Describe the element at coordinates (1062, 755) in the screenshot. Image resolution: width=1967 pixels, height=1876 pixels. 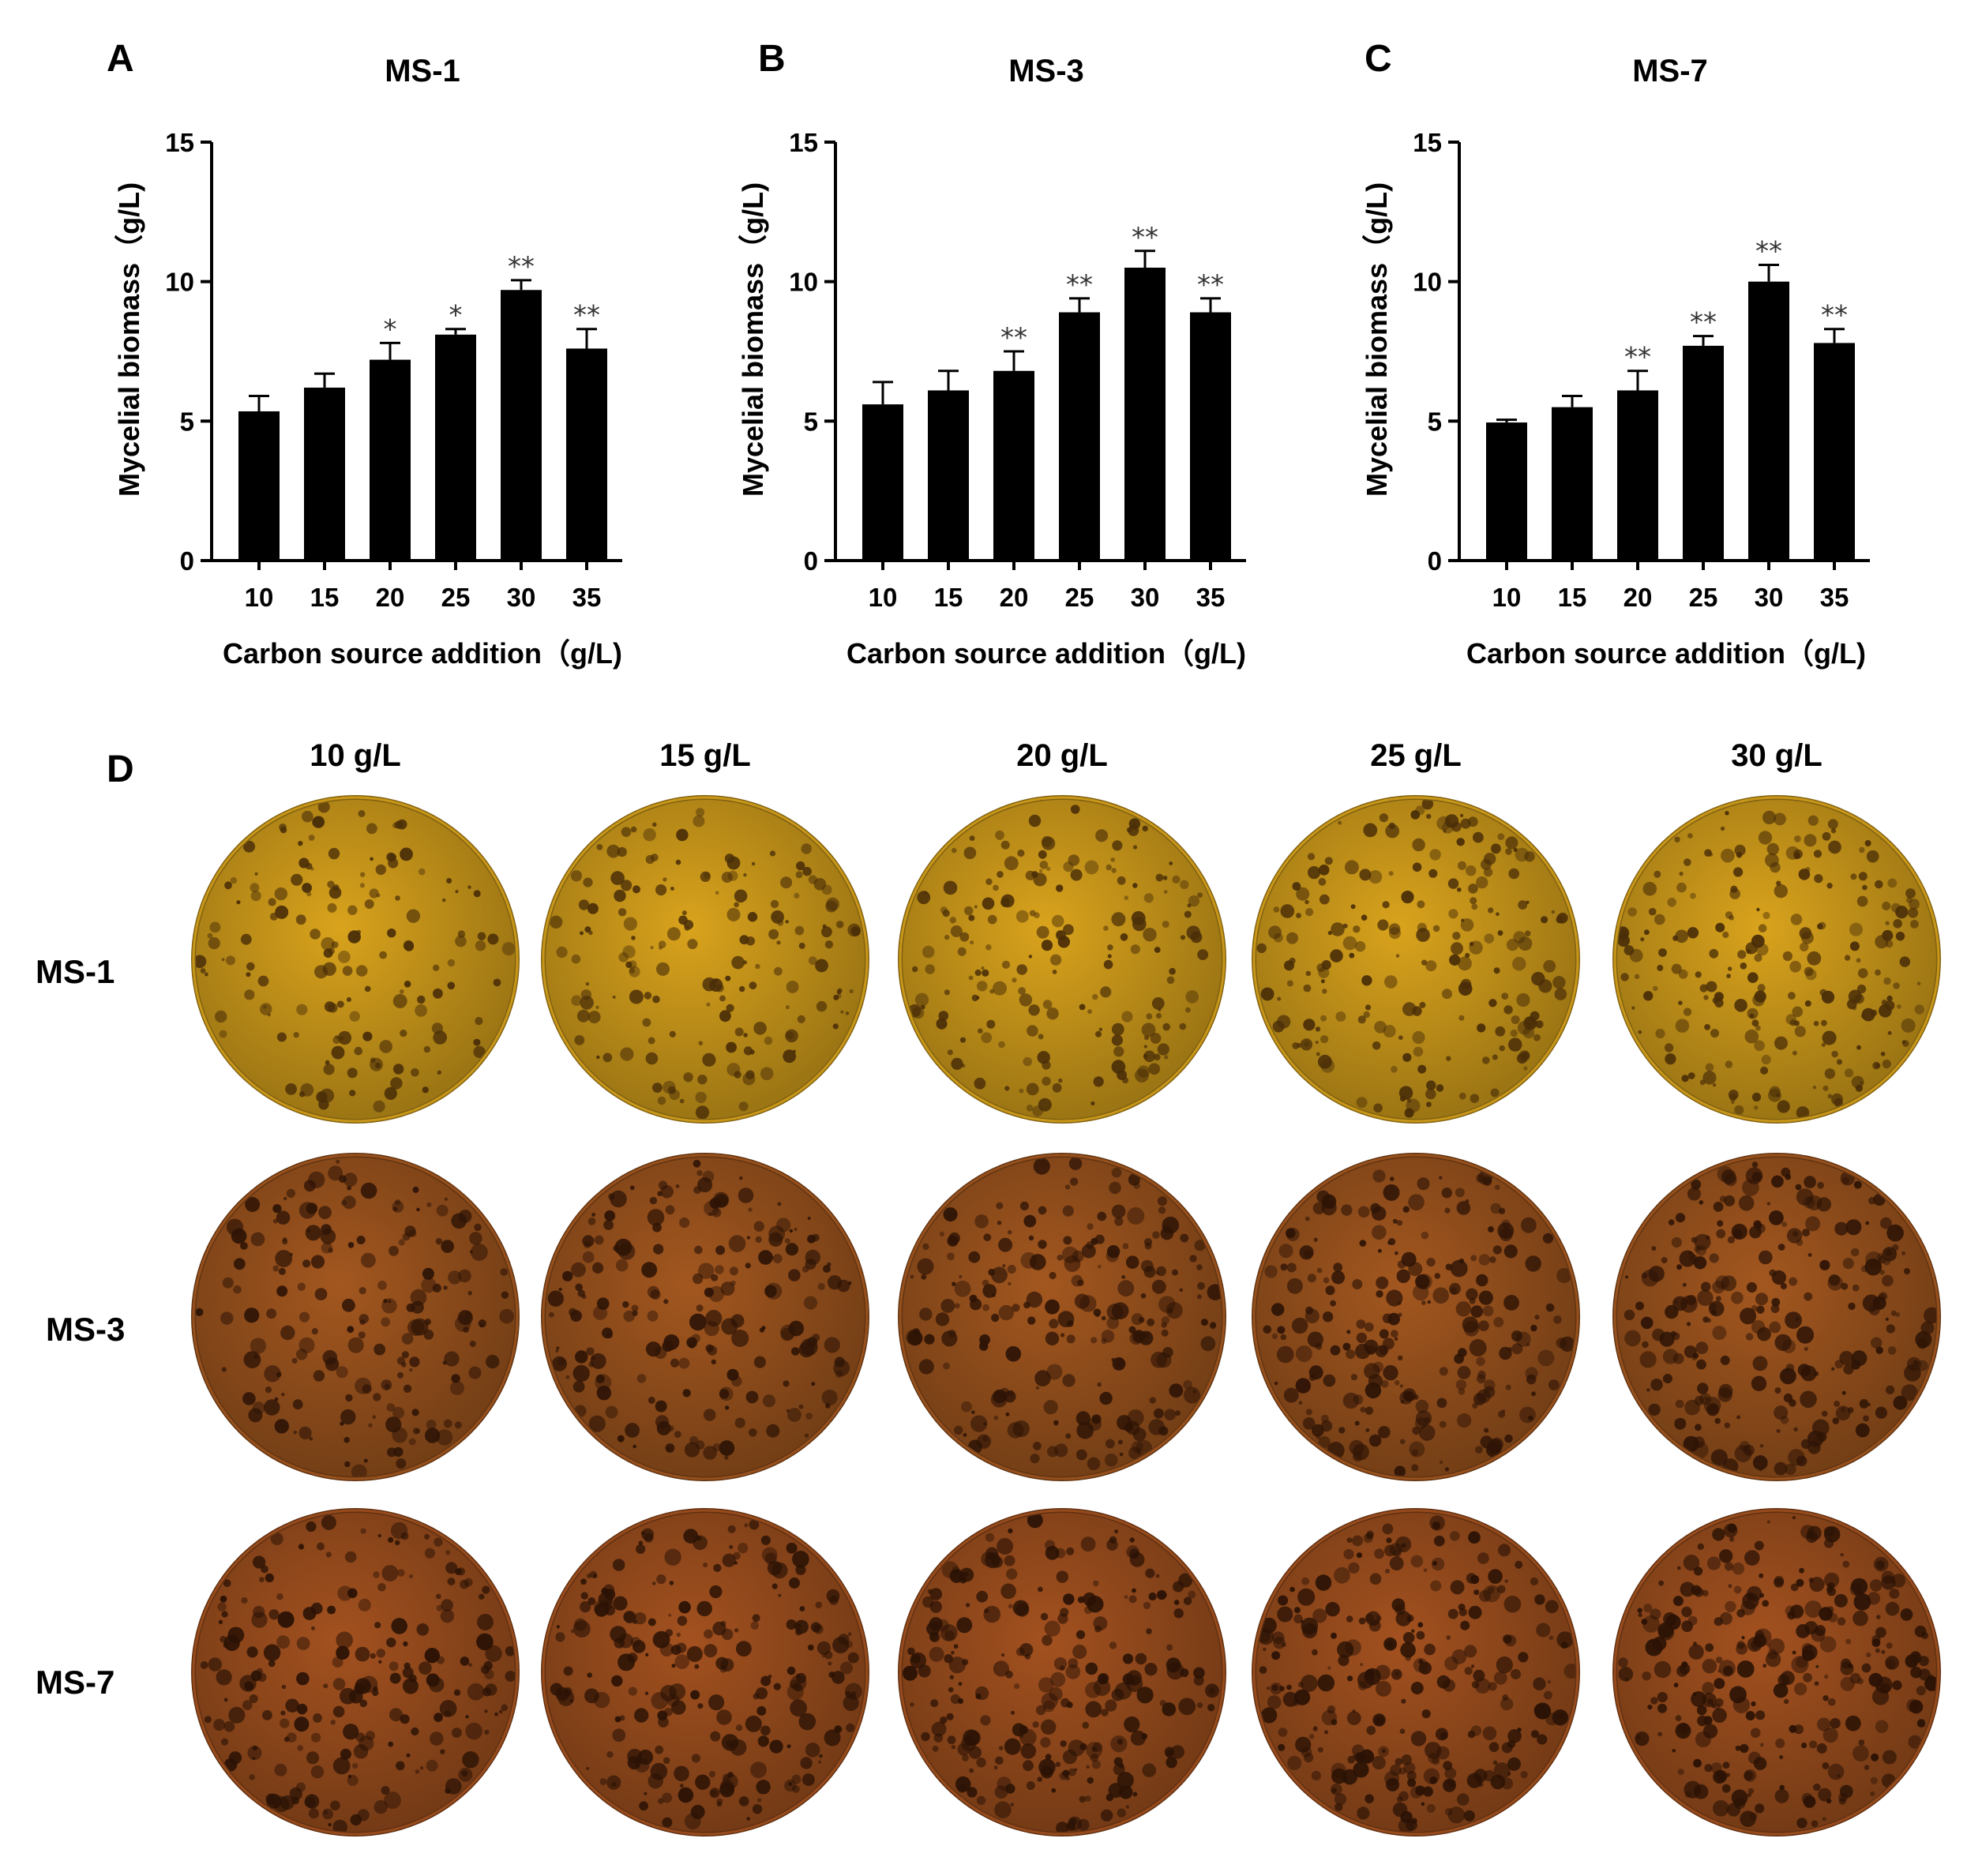
I see `column-header-20: 20 g/L` at that location.